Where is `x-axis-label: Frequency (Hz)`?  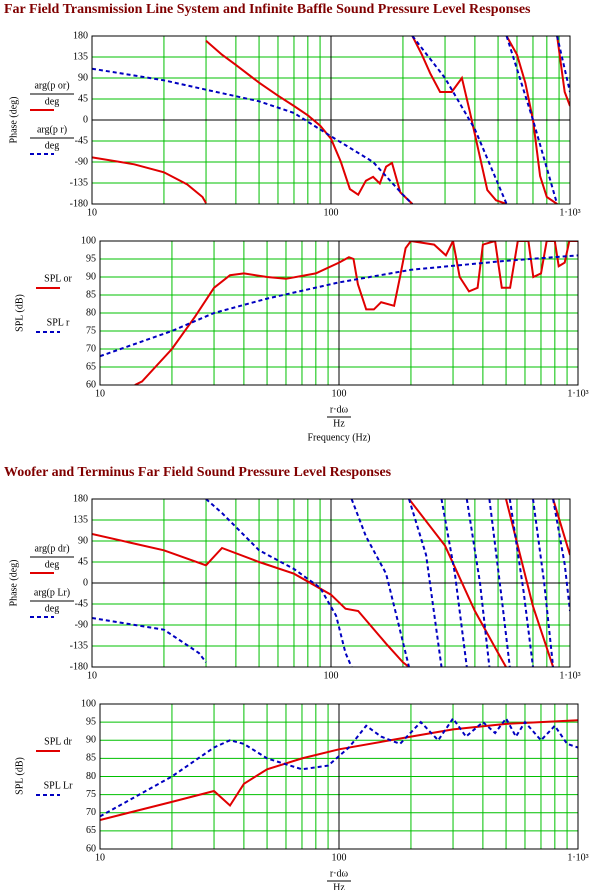 x-axis-label: Frequency (Hz) is located at coordinates (338, 437).